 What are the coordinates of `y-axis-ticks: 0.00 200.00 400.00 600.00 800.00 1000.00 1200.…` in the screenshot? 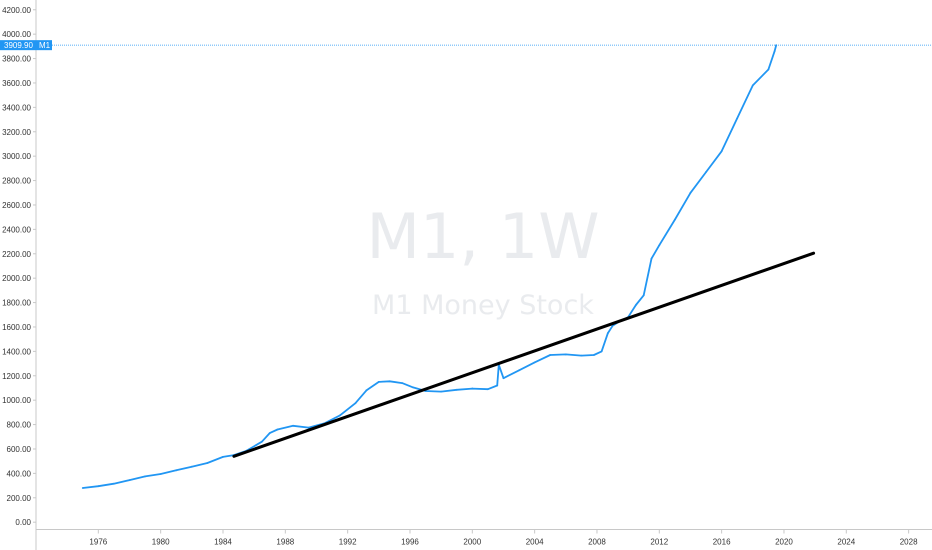 It's located at (19, 266).